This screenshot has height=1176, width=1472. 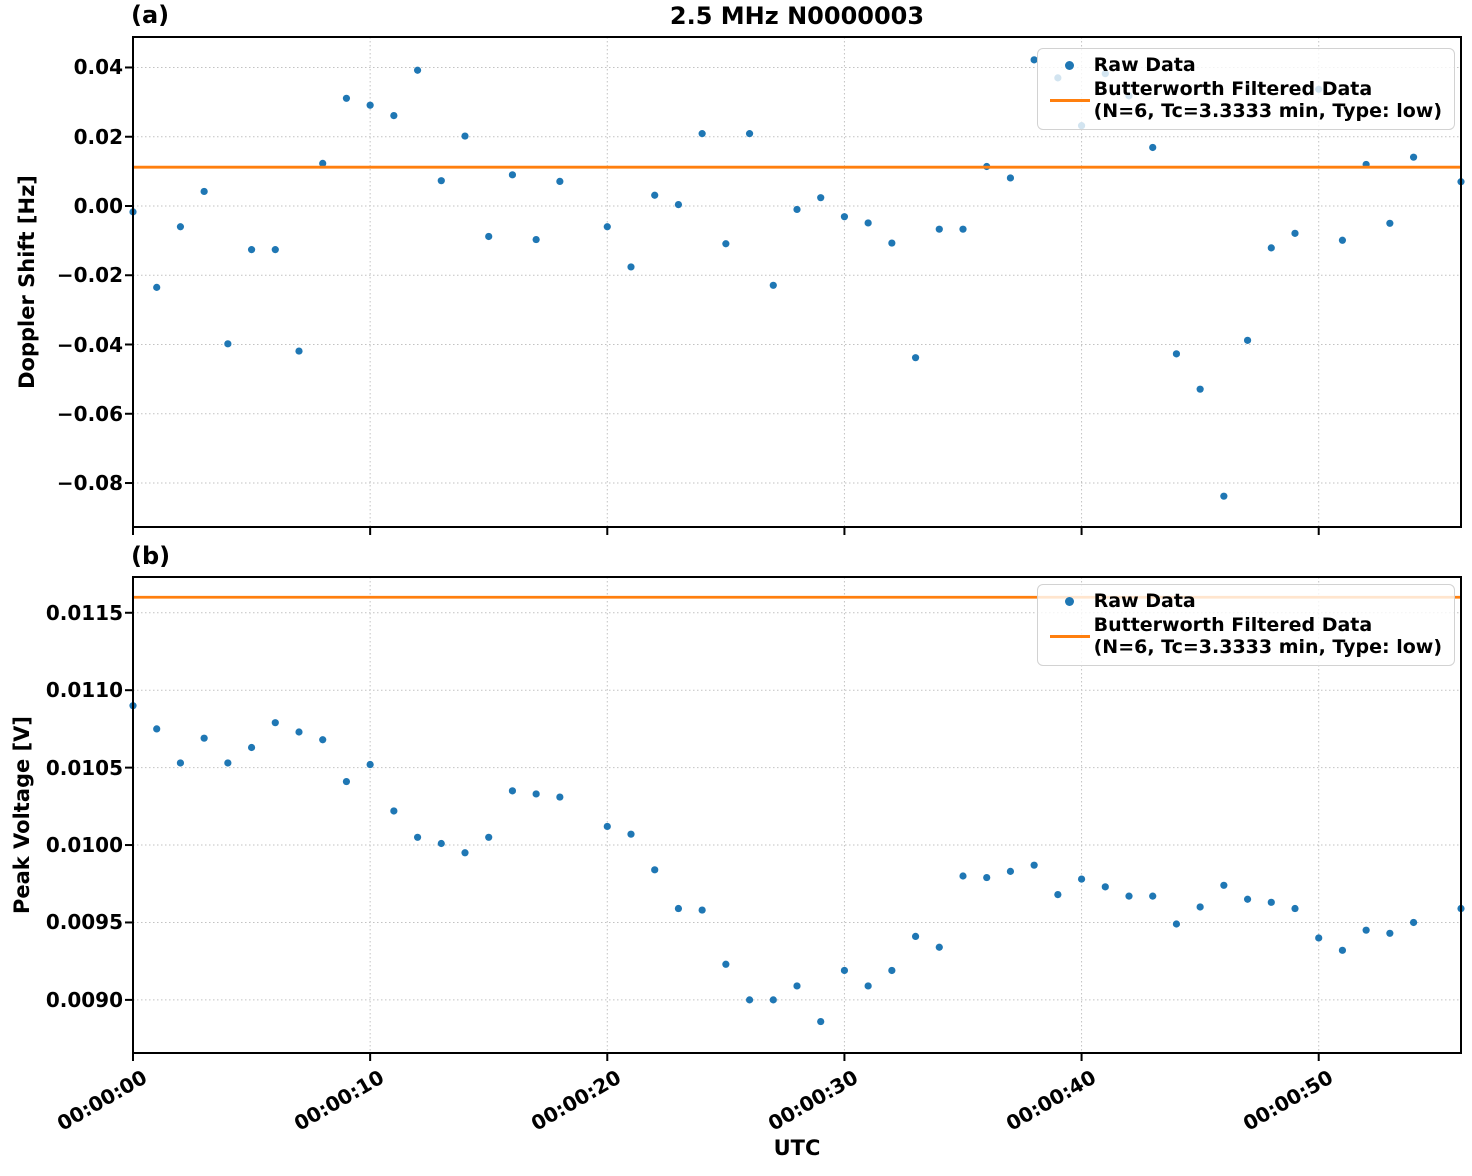 What do you see at coordinates (84, 767) in the screenshot?
I see `y-tick-label: 0.0105` at bounding box center [84, 767].